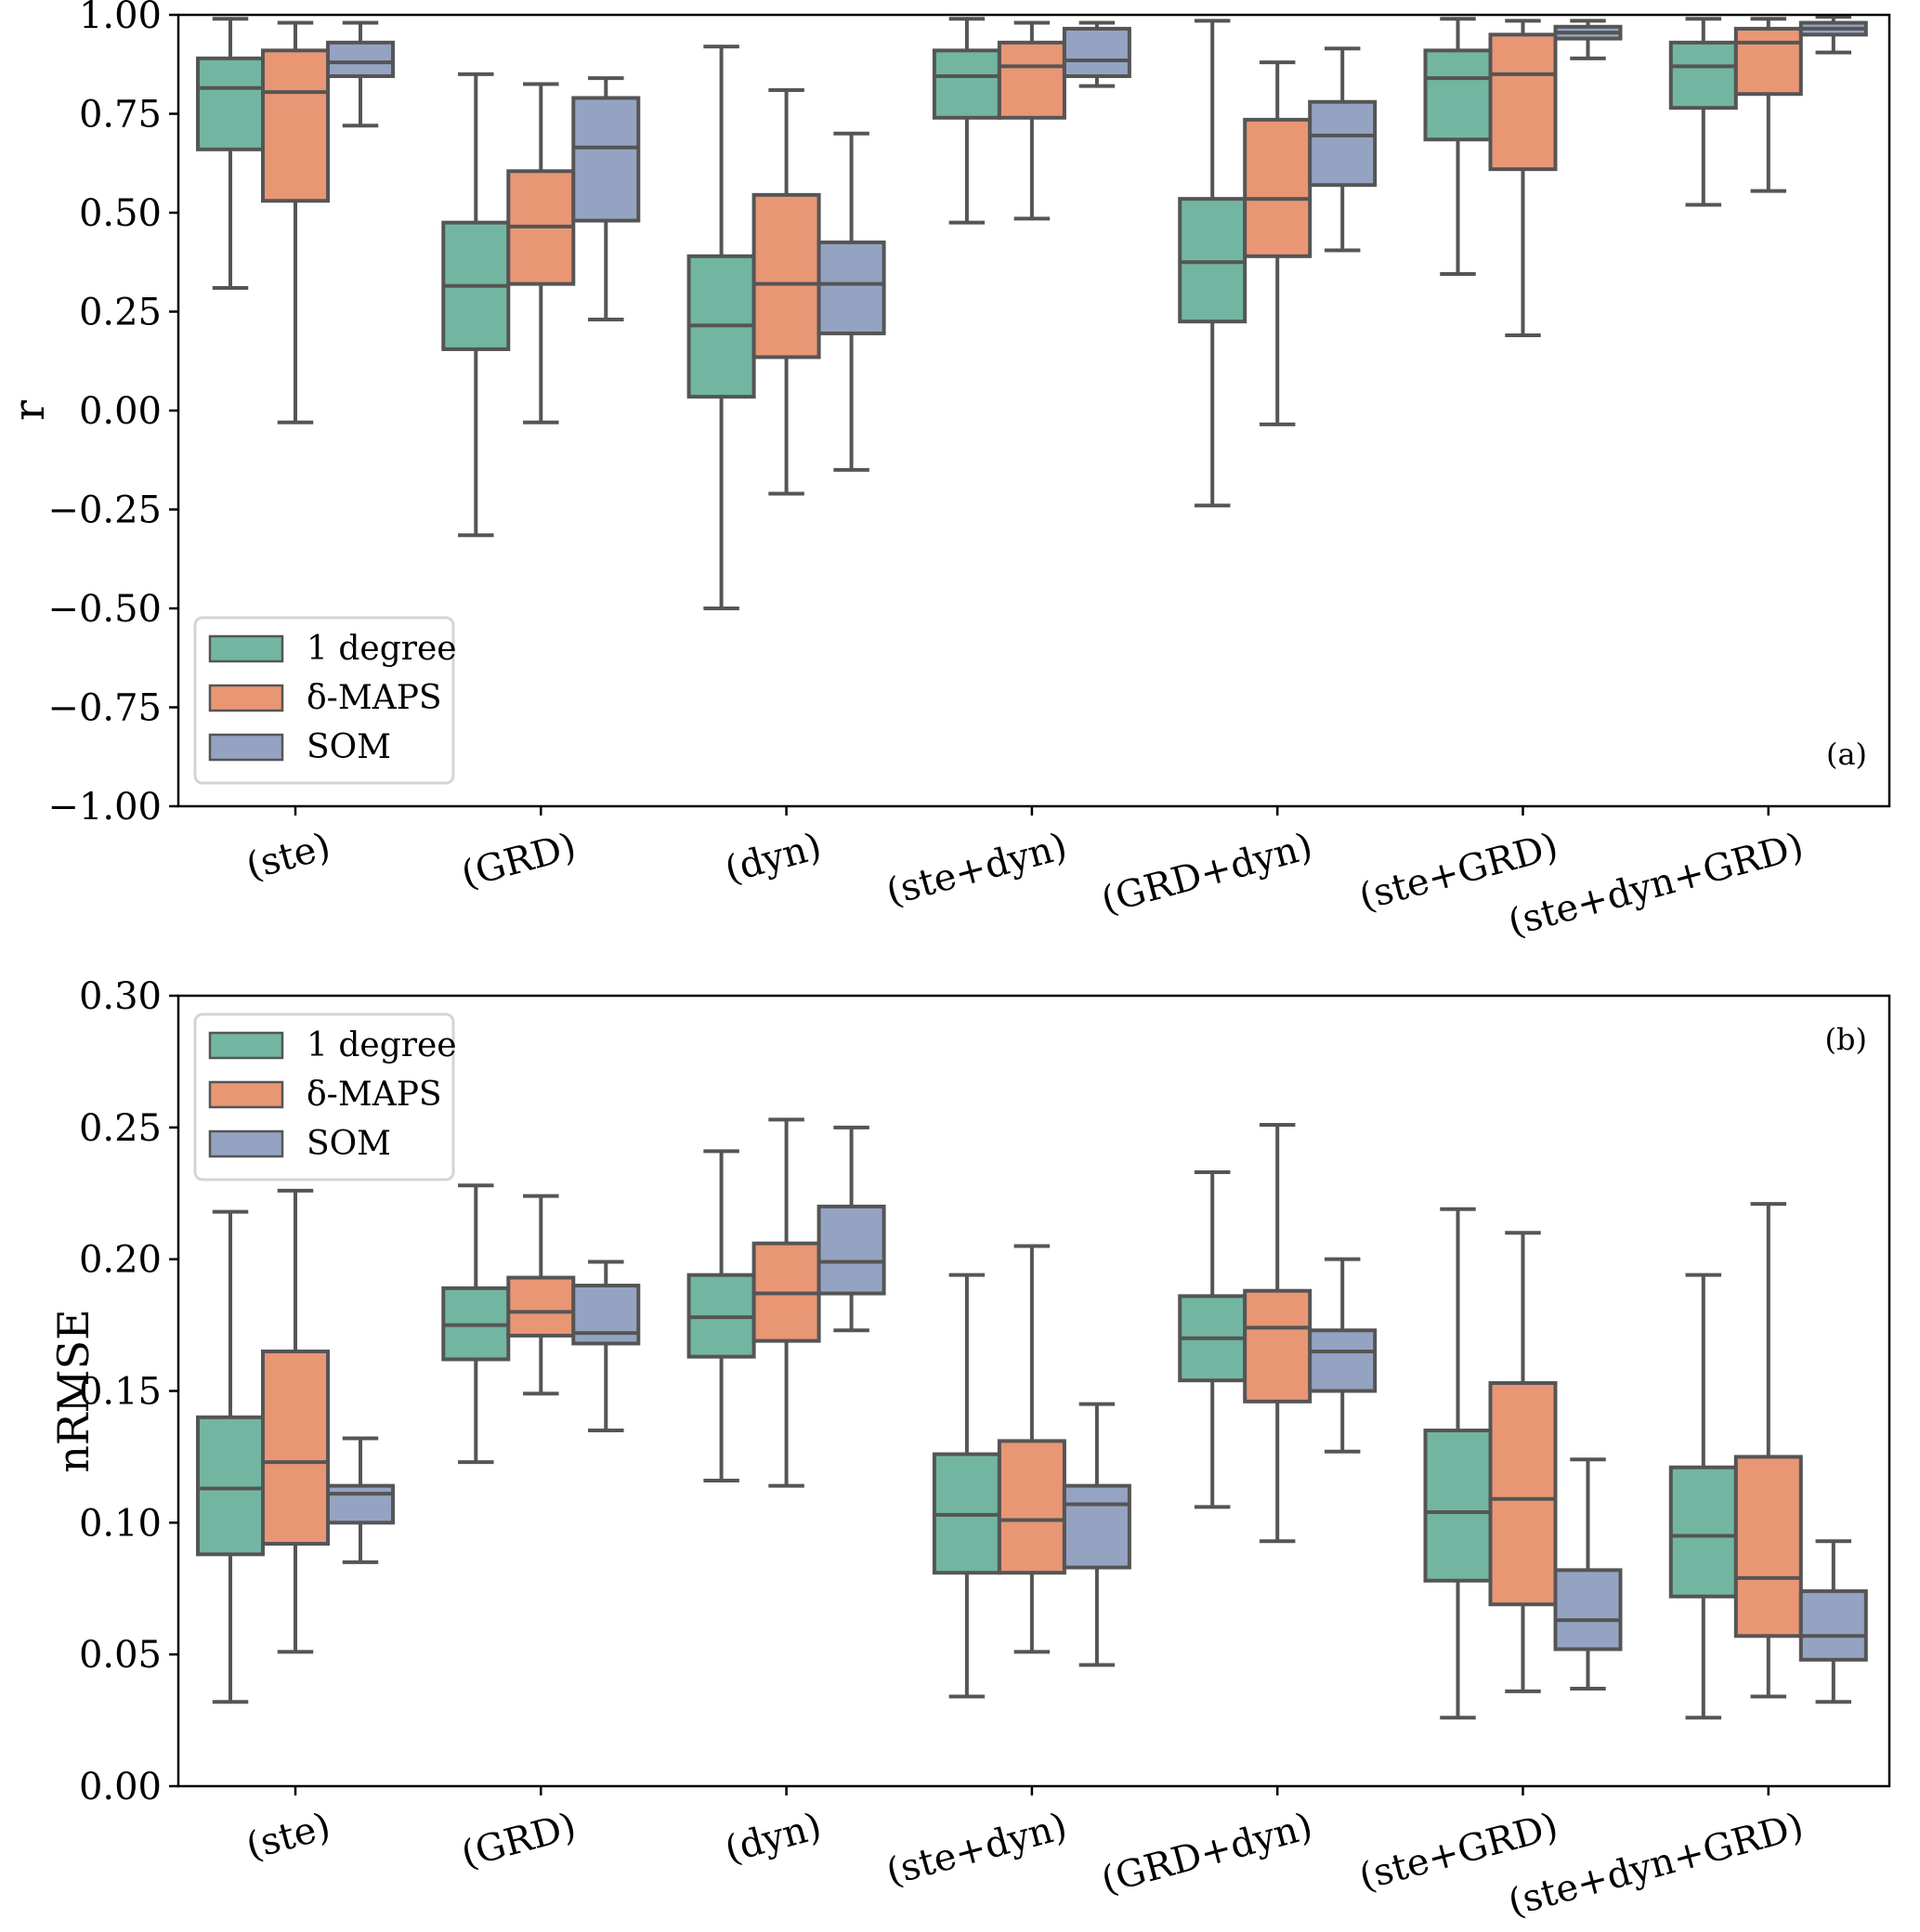  I want to click on y-tick-label: 1.00, so click(121, 18).